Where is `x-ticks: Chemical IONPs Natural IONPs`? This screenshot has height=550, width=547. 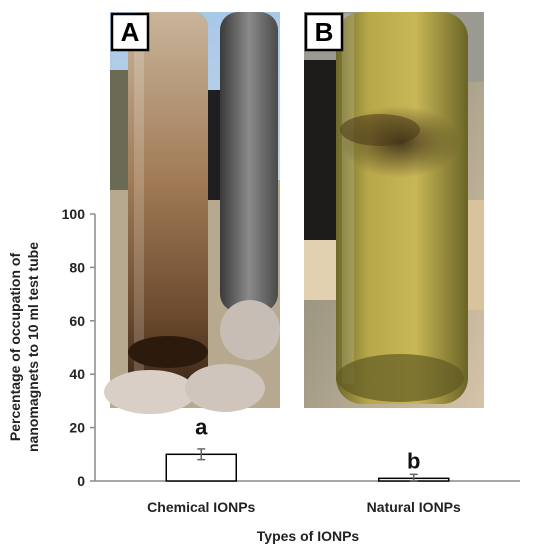 x-ticks: Chemical IONPs Natural IONPs is located at coordinates (304, 507).